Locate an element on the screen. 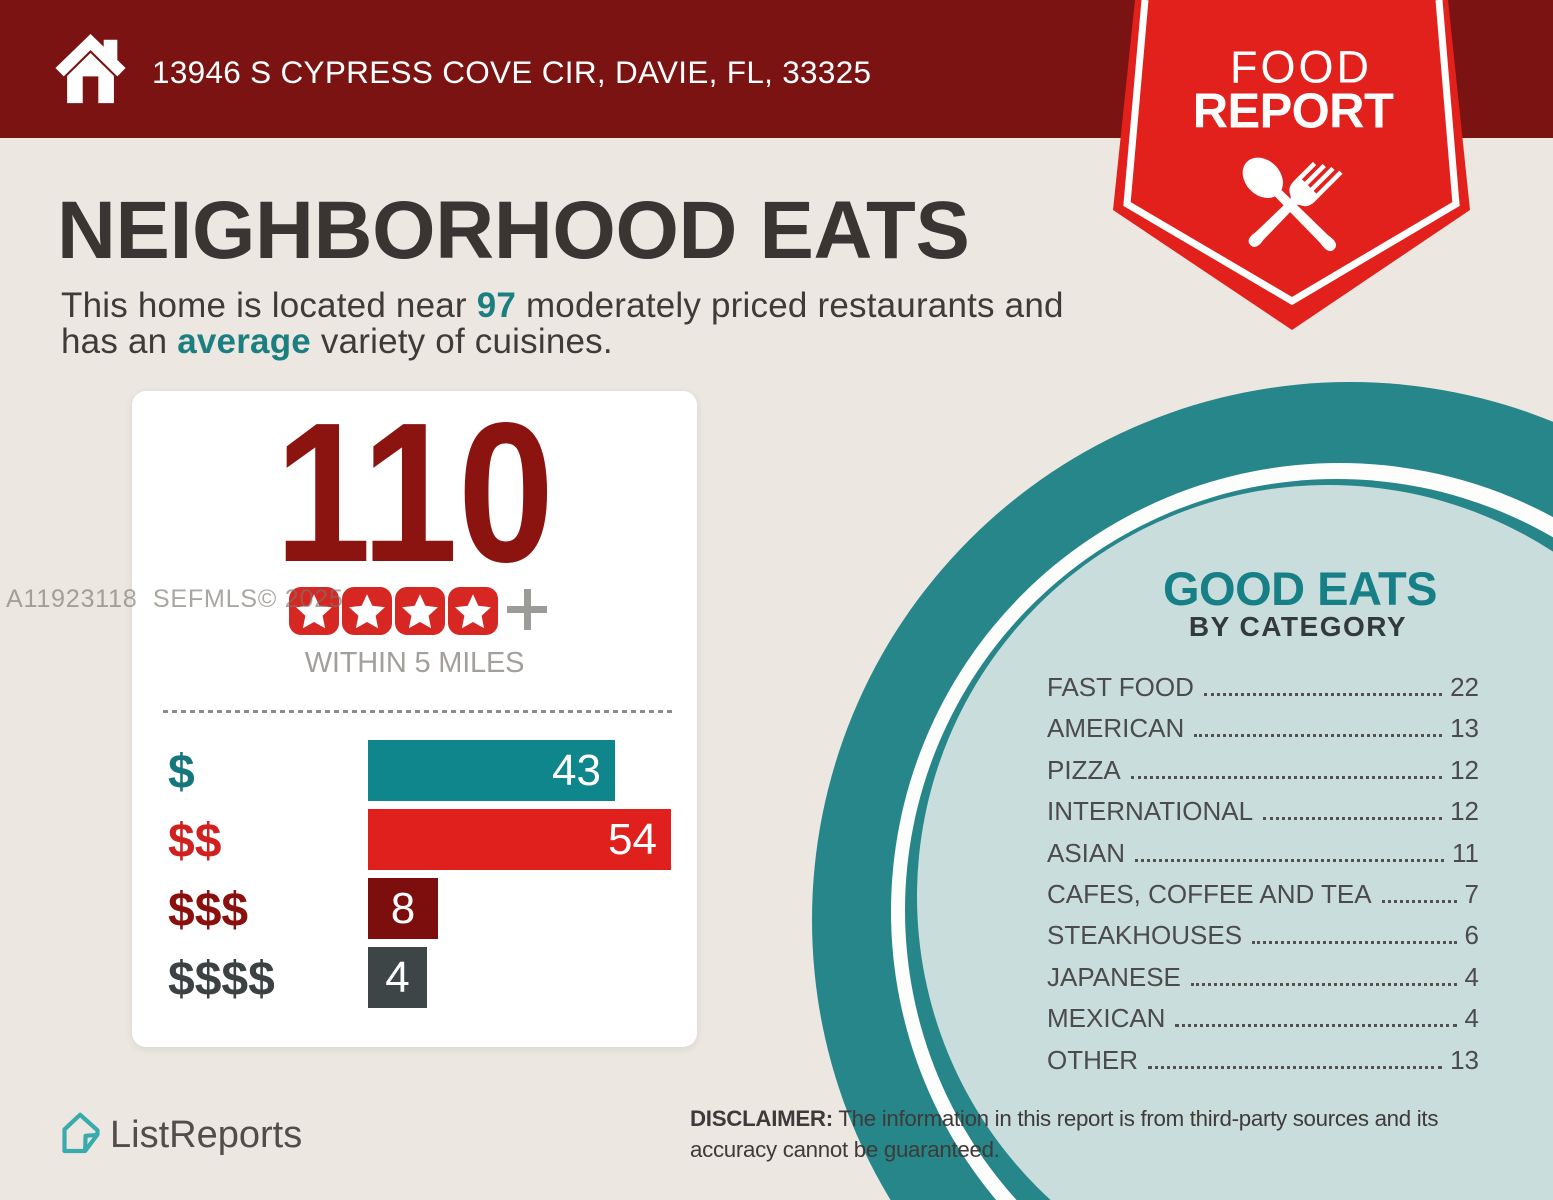 This screenshot has height=1200, width=1553. svg-text: FOOD is located at coordinates (1301, 67).